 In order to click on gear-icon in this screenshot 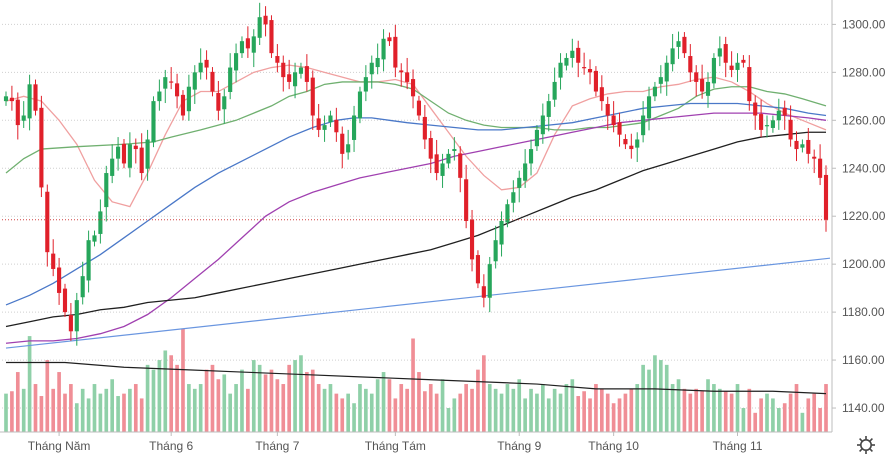, I will do `click(866, 445)`.